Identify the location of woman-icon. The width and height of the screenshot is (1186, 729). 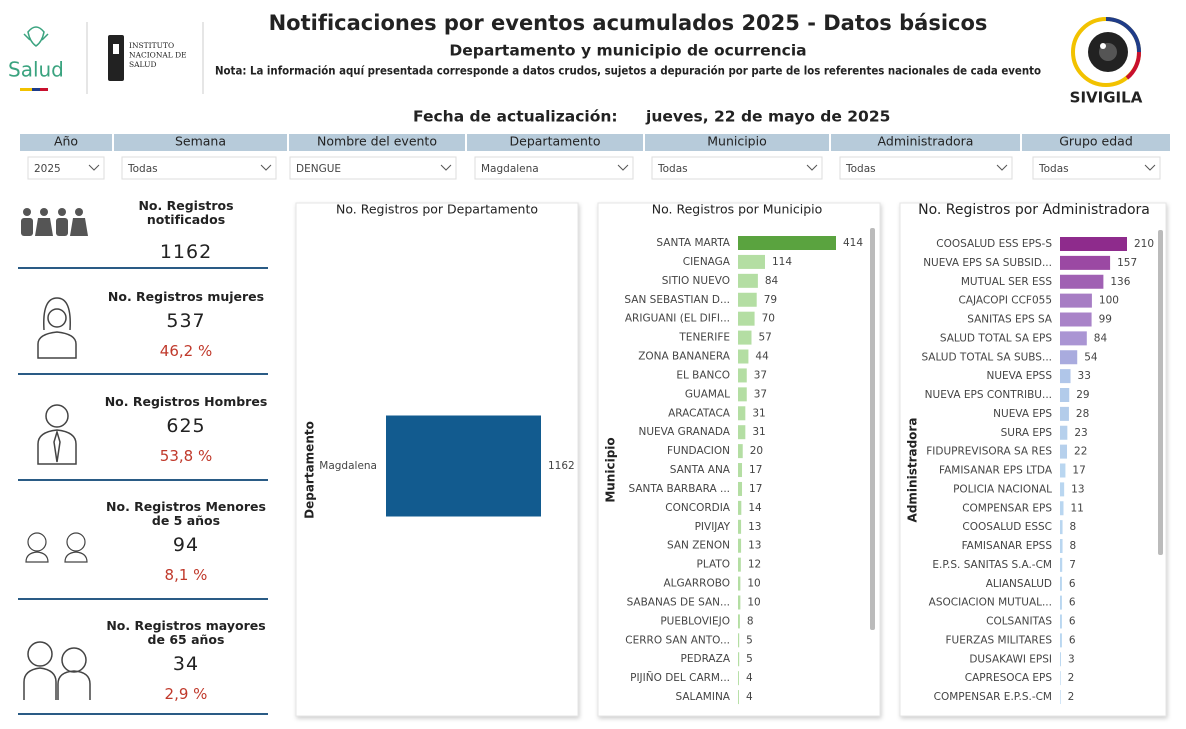
(57, 328).